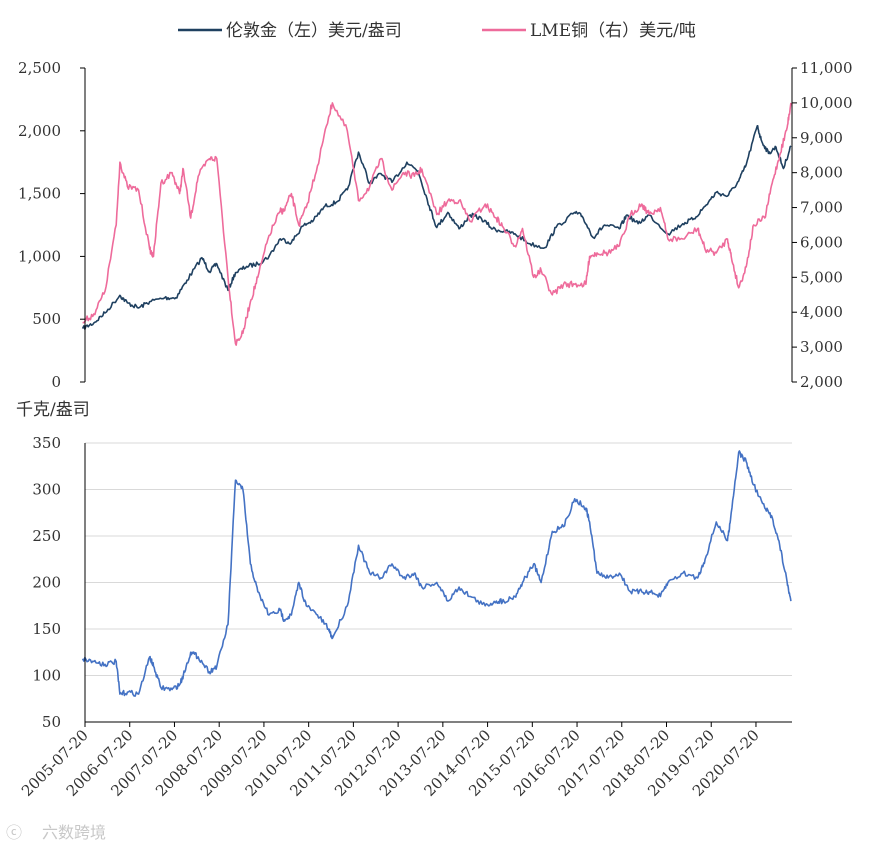  What do you see at coordinates (826, 103) in the screenshot?
I see `top-right-tick-label: 10,000` at bounding box center [826, 103].